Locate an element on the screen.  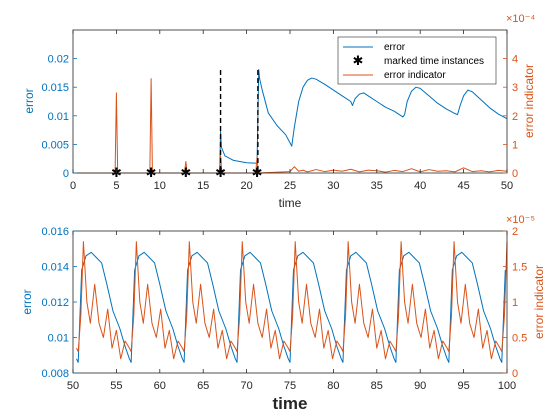
ax0-left-y-tick-label: 0 is located at coordinates (66, 174).